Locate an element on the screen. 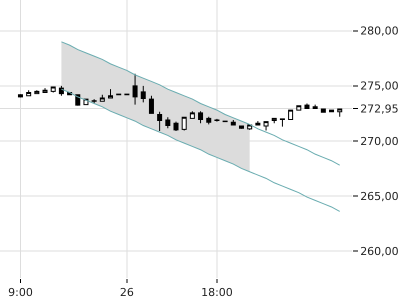 The height and width of the screenshot is (300, 400). y-tick-label: 270,00 is located at coordinates (379, 141).